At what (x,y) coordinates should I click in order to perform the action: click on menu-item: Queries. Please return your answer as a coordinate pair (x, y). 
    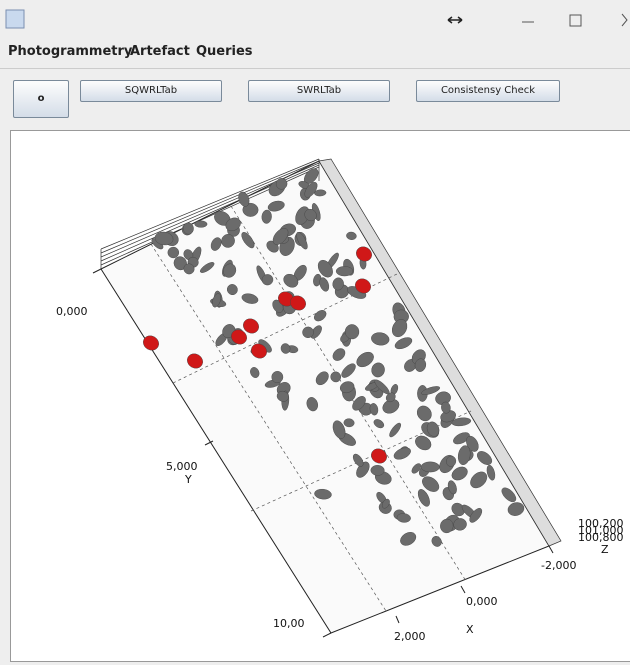
    Looking at the image, I should click on (224, 51).